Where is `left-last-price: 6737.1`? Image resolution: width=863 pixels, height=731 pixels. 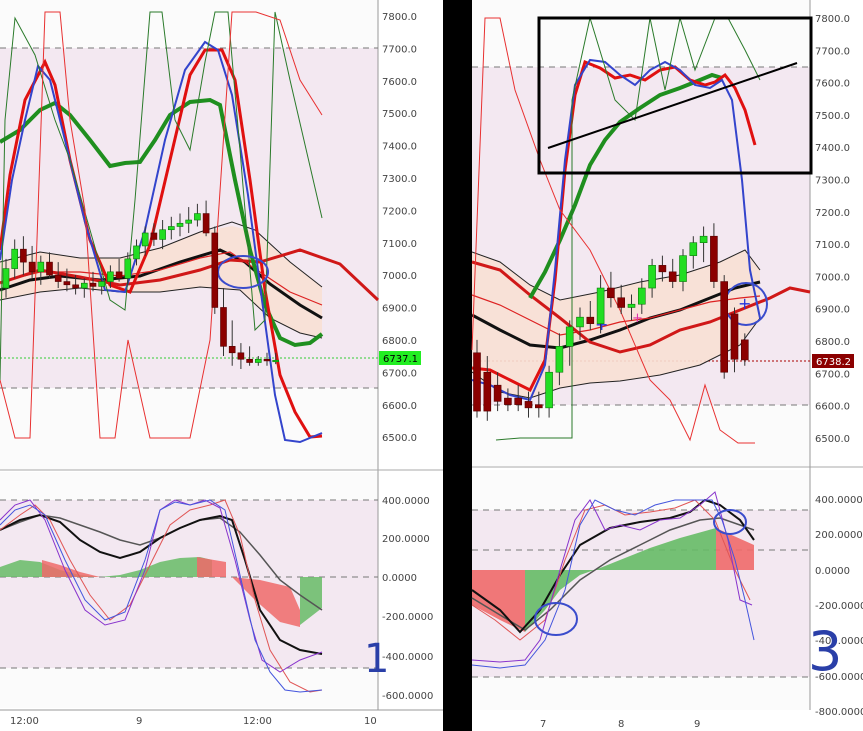 left-last-price: 6737.1 is located at coordinates (400, 359).